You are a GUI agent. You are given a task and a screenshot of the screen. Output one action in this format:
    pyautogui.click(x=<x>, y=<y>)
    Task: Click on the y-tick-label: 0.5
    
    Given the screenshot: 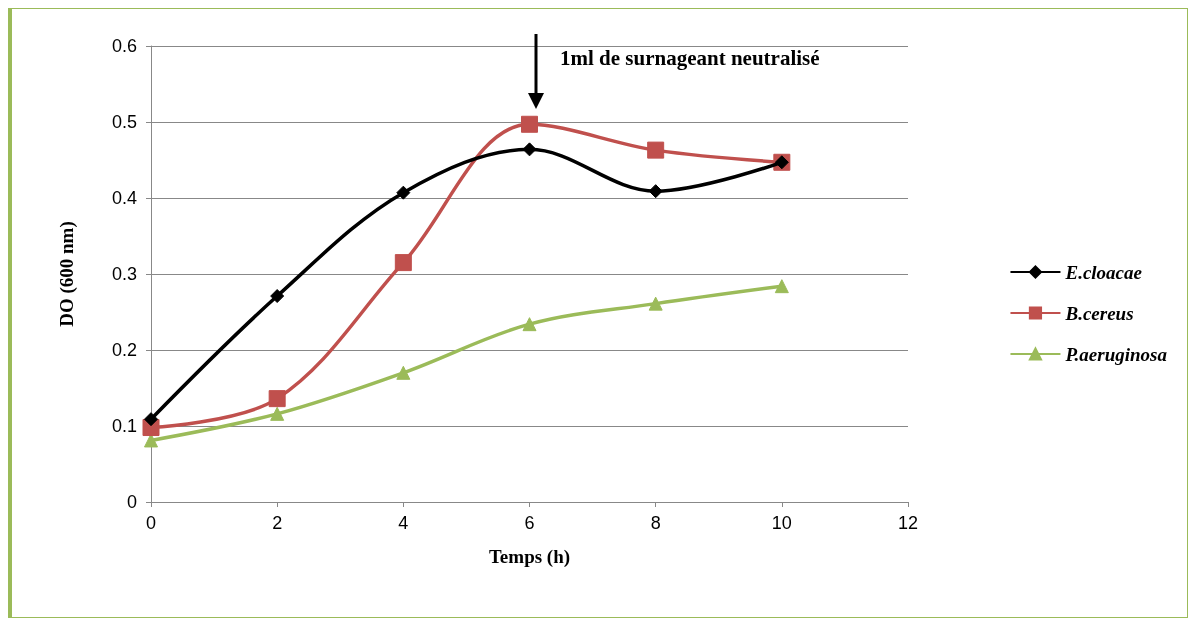 What is the action you would take?
    pyautogui.click(x=124, y=122)
    